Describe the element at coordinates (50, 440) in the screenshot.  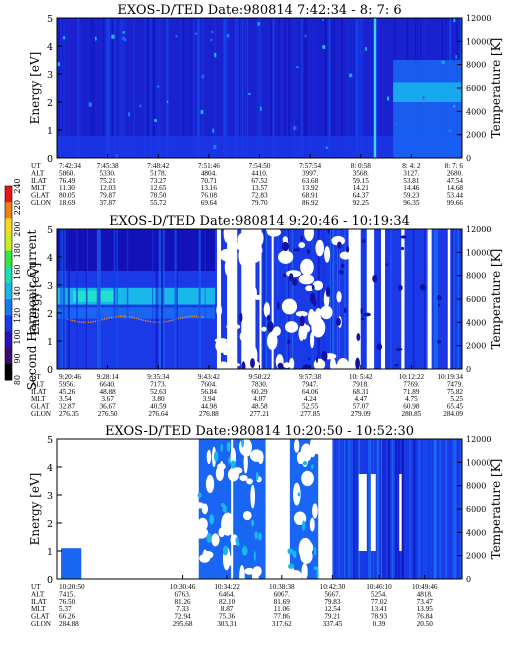
I see `y-tick-label: 5` at that location.